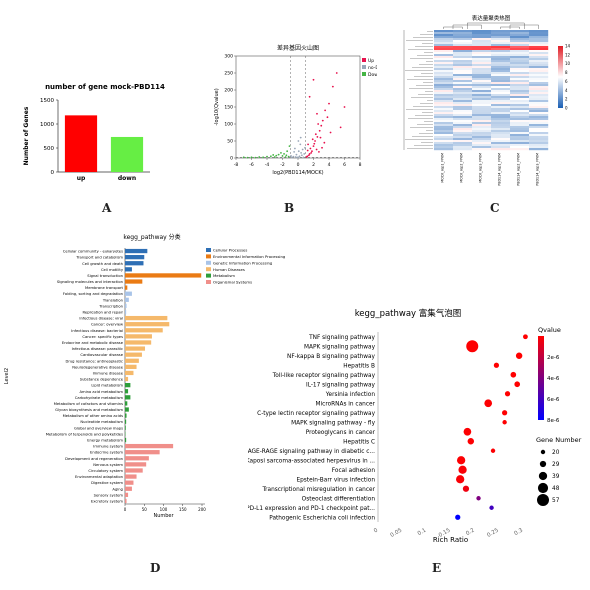  I want to click on pathway-label: Focal adhesion, so click(354, 471).